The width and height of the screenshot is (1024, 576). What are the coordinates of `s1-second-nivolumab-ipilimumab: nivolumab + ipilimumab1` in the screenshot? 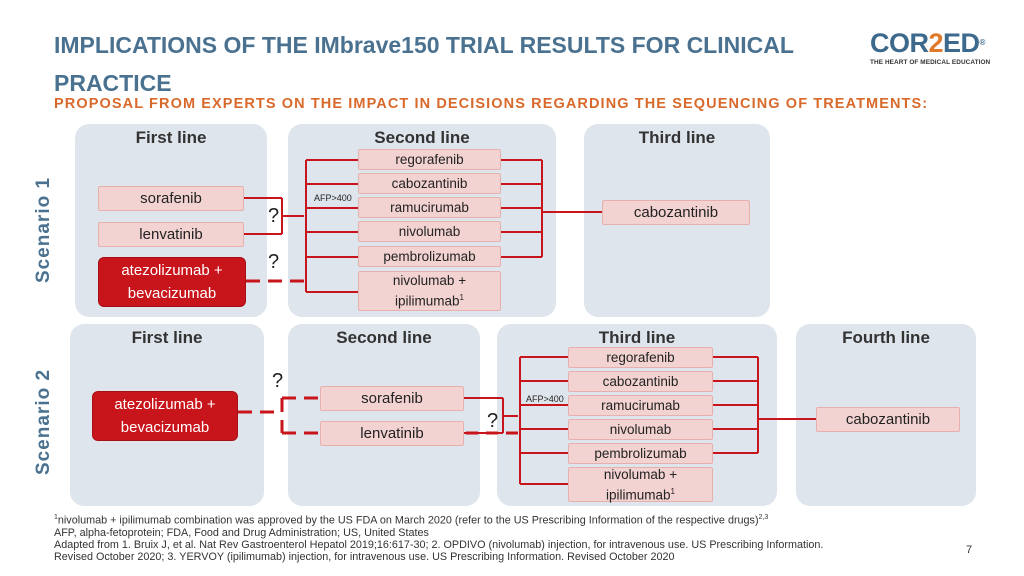 It's located at (429, 291).